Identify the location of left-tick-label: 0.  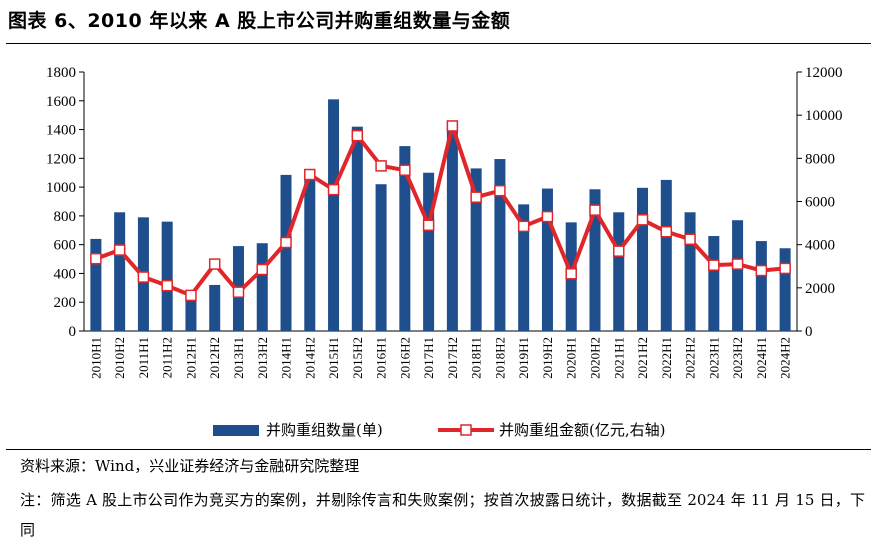
(73, 332).